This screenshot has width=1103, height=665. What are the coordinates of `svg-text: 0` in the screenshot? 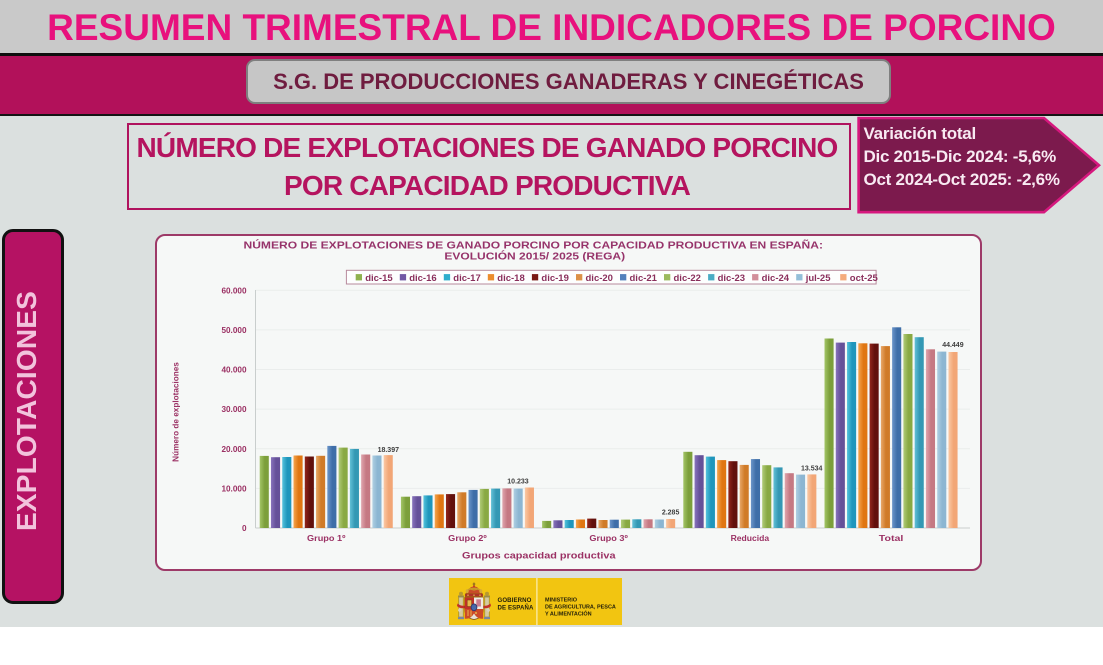 It's located at (244, 528).